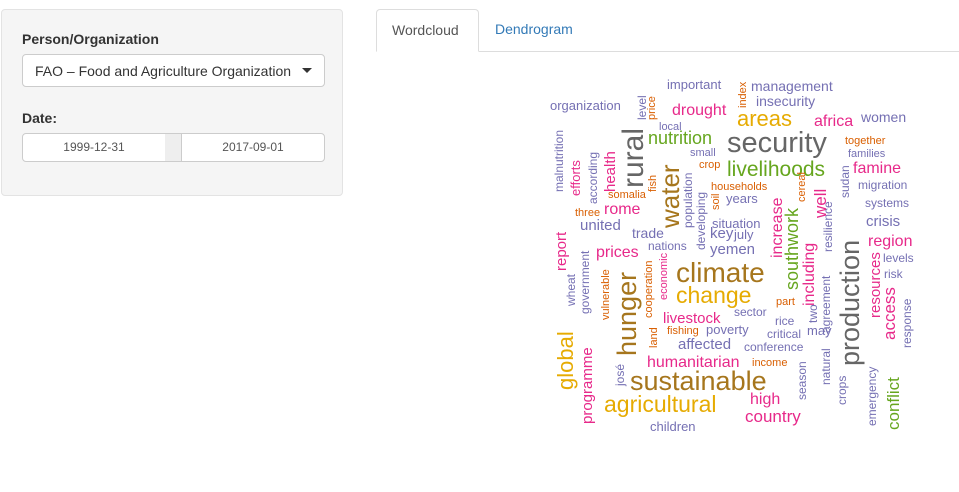  What do you see at coordinates (784, 334) in the screenshot?
I see `wordcloud-word: critical` at bounding box center [784, 334].